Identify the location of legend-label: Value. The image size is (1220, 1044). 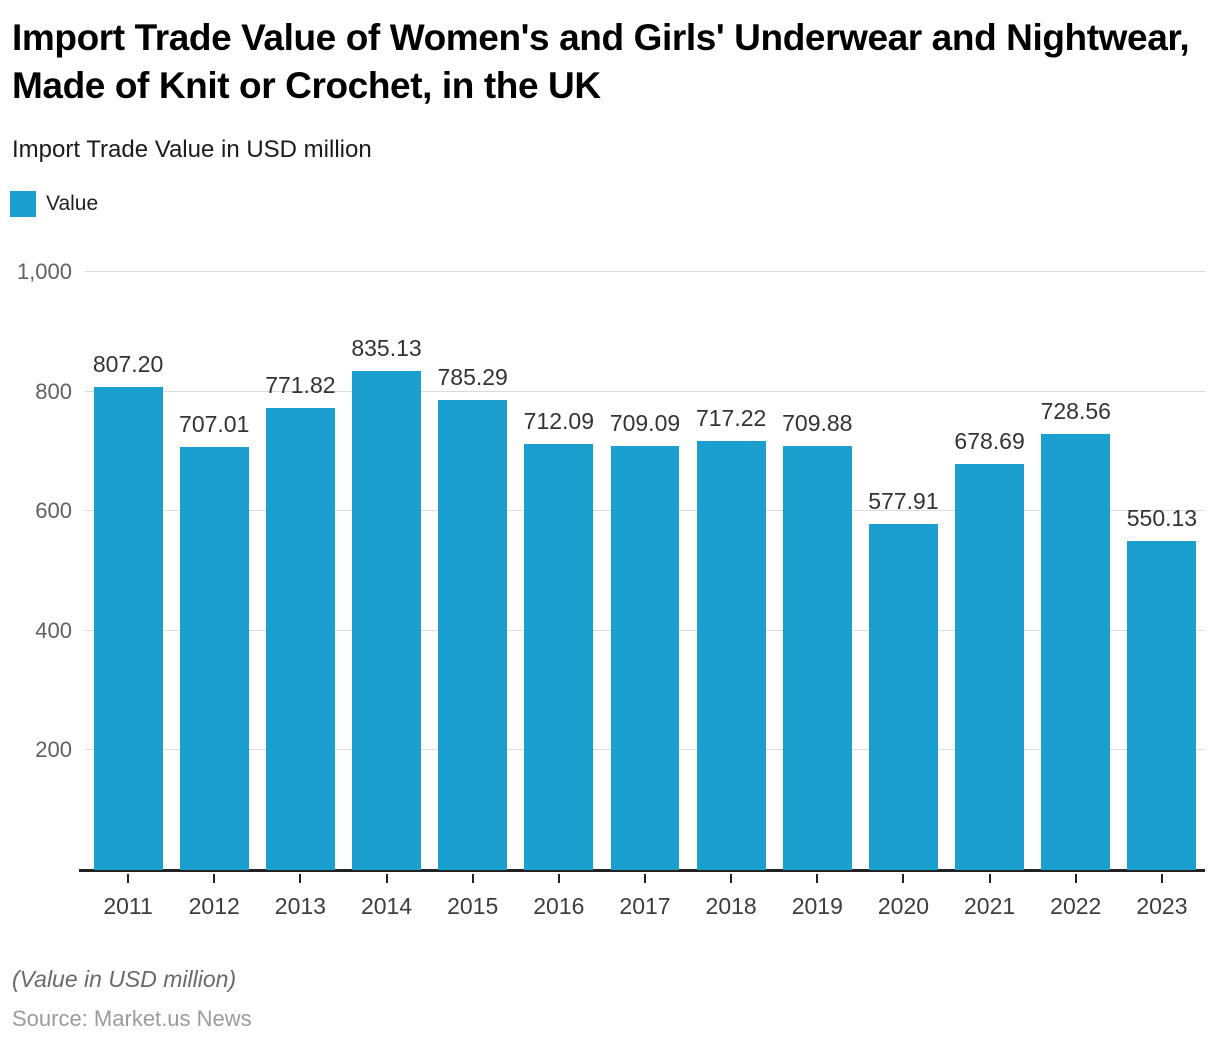
(72, 203).